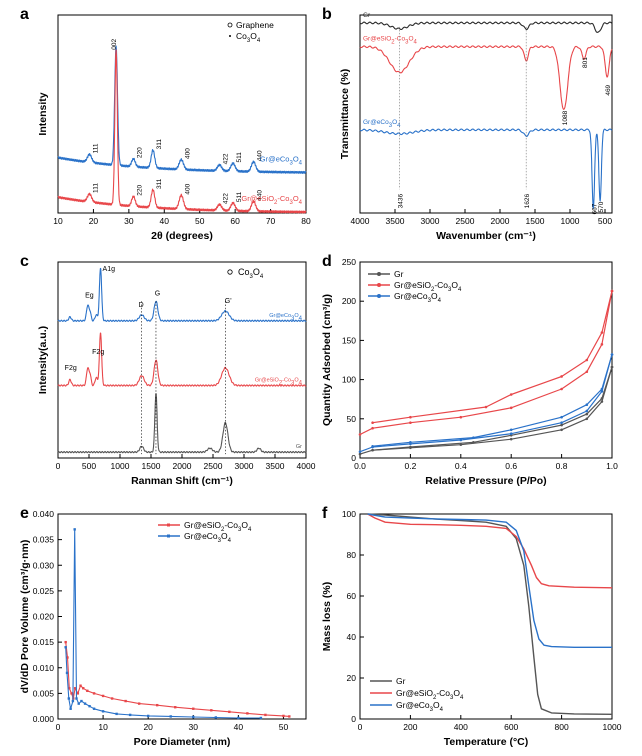  I want to click on peak-annotation: 3436, so click(400, 201).